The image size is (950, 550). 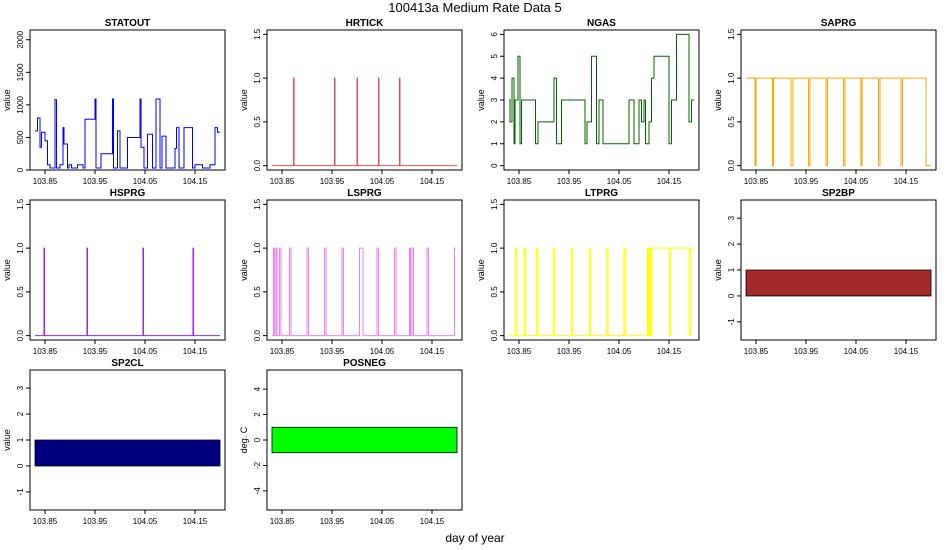 I want to click on panel-title: STATOUT, so click(x=128, y=23).